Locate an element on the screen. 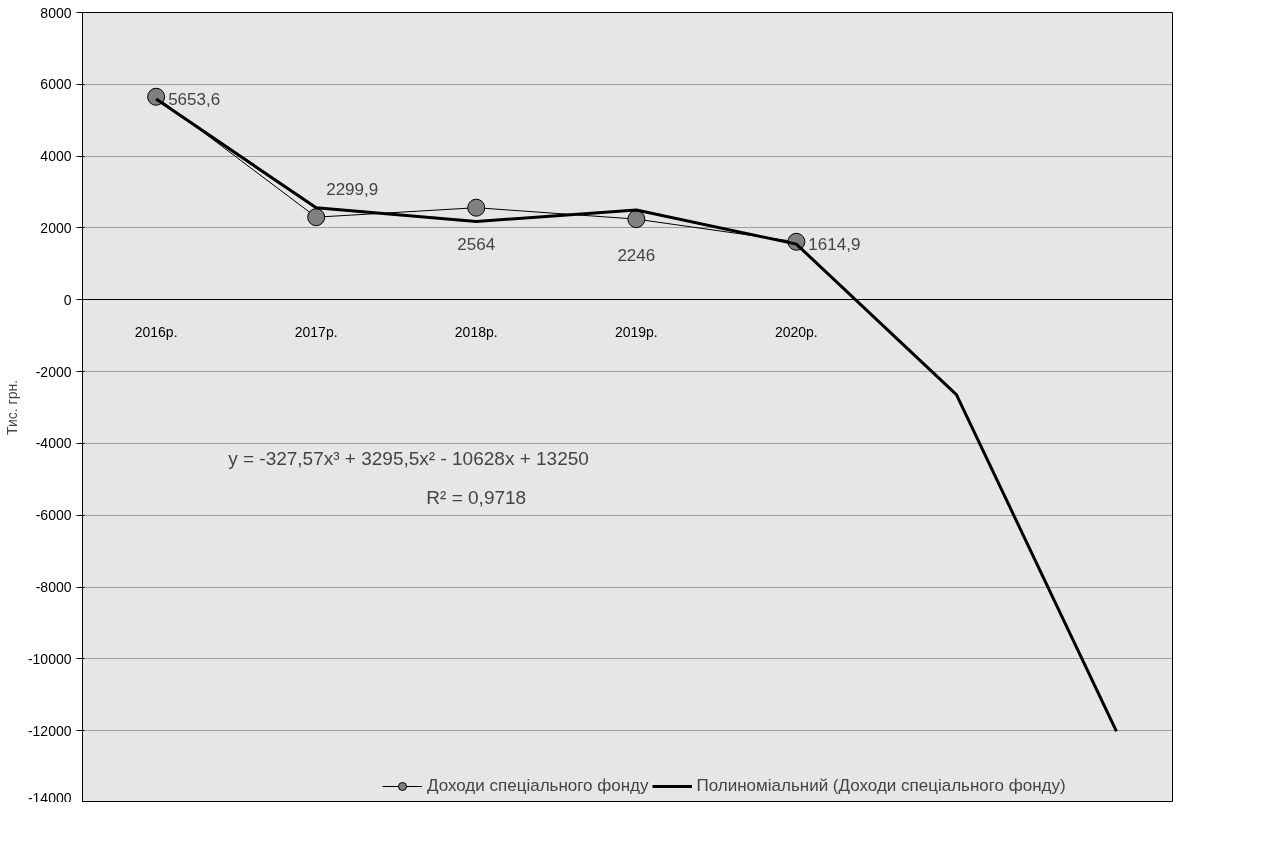  y-tick-label: -12000 is located at coordinates (49, 730).